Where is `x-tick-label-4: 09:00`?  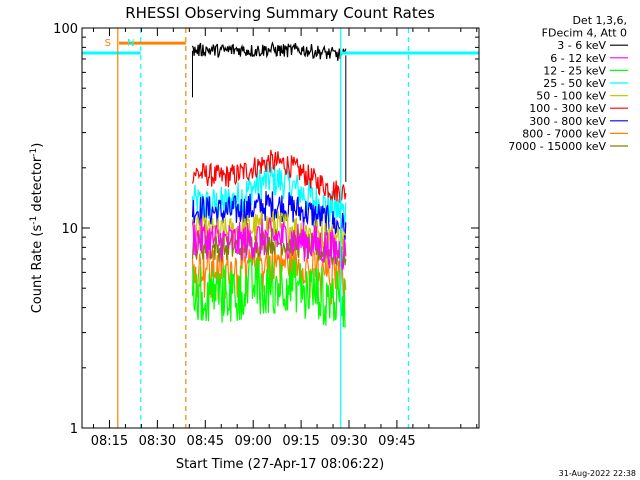 x-tick-label-4: 09:00 is located at coordinates (252, 441).